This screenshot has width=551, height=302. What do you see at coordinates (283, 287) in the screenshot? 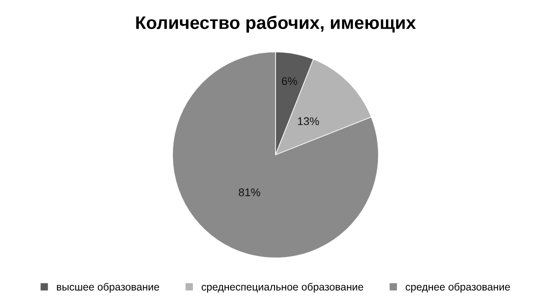
I see `legend-label: среднеспециальное образование` at bounding box center [283, 287].